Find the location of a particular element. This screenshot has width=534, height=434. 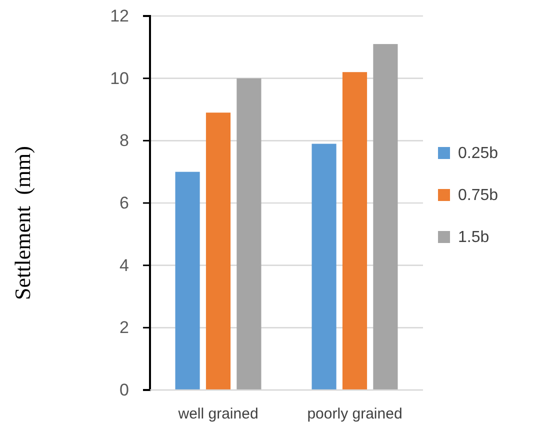

x-tick-label: poorly grained is located at coordinates (354, 414).